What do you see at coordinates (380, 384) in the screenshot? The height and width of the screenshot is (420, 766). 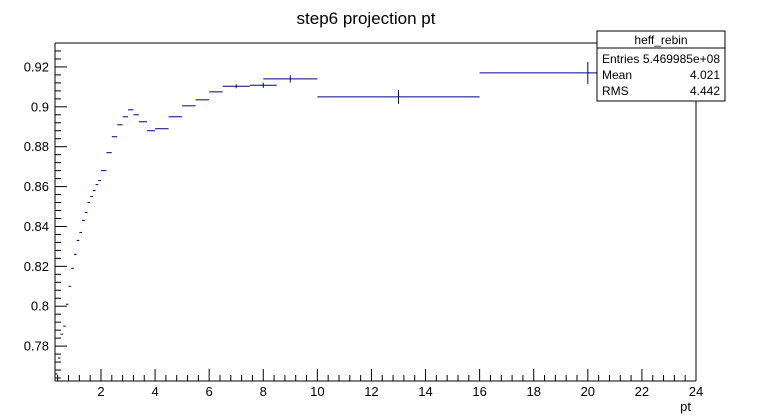 I see `x-axis-ticks: 2 4 6 8 10 12 14 16 18 20 22 24` at bounding box center [380, 384].